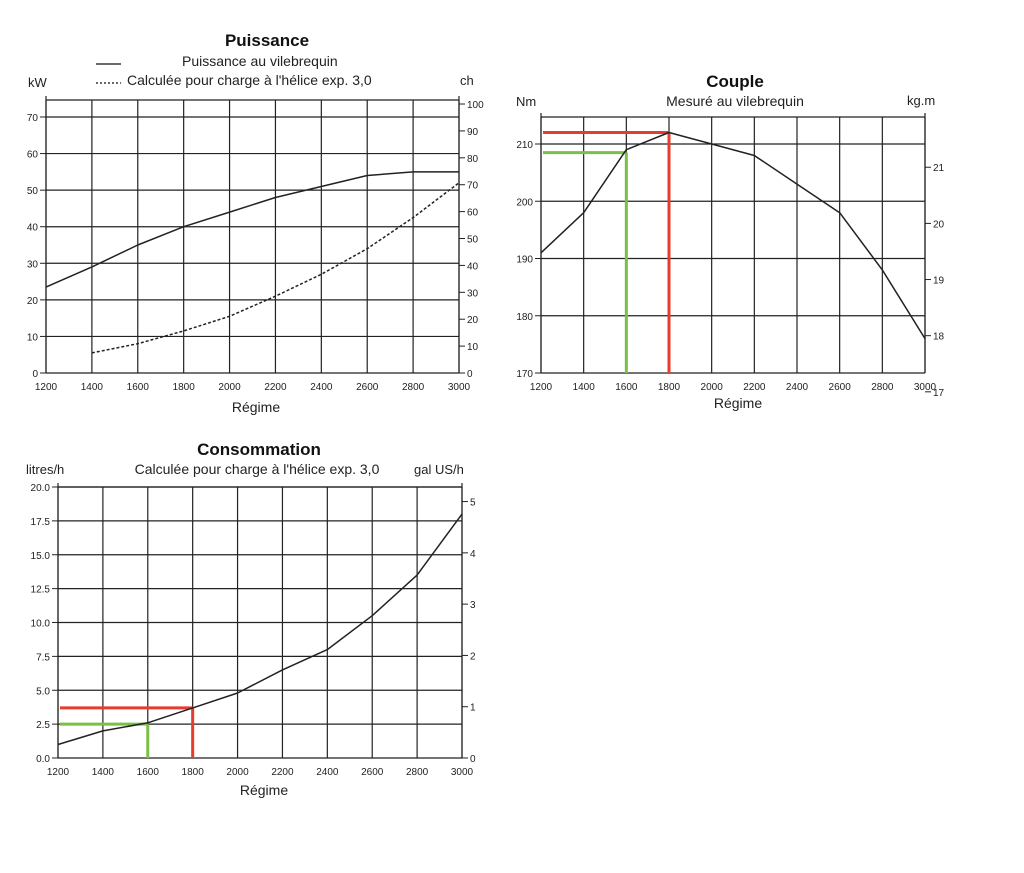 The width and height of the screenshot is (1024, 873). I want to click on y-tick-label-right: 10, so click(473, 347).